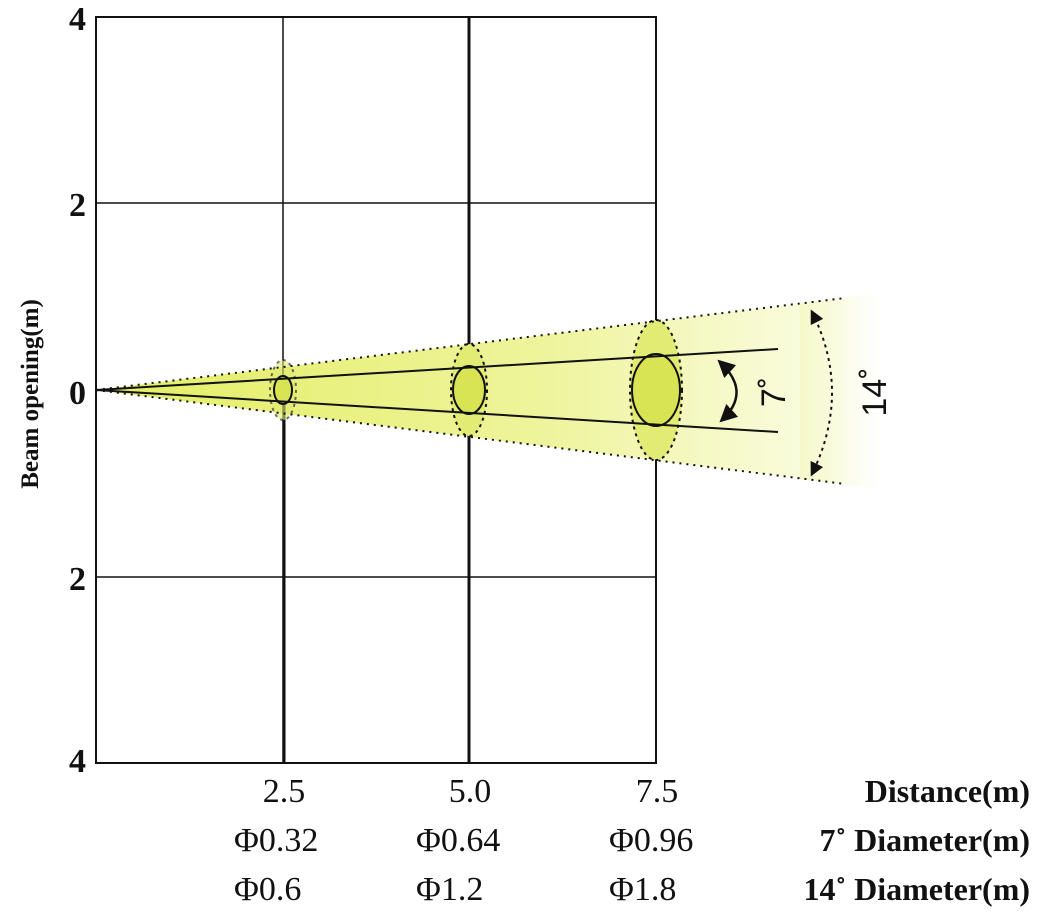  Describe the element at coordinates (77, 19) in the screenshot. I see `y-tick-0: 4` at that location.